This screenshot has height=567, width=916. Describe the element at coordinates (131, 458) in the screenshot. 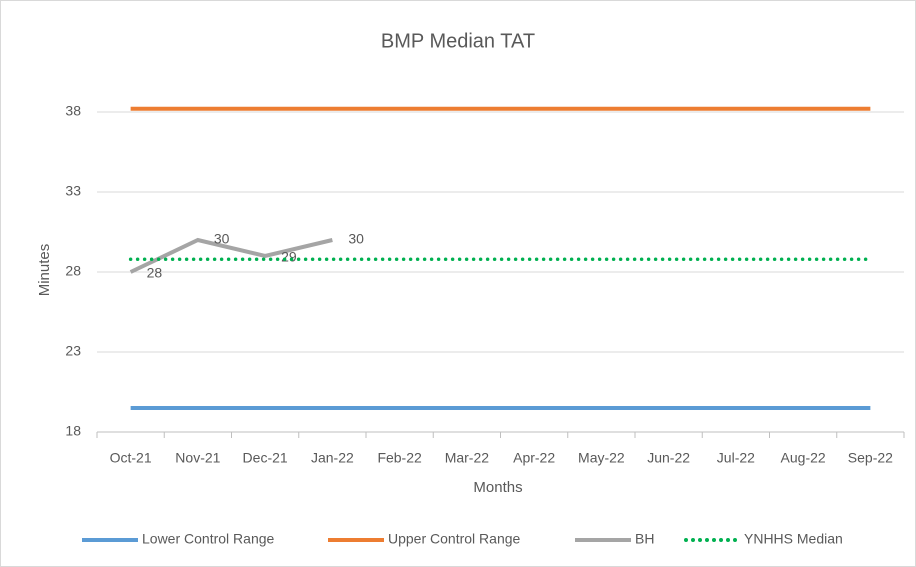

I see `x-tick-label: Oct-21` at that location.